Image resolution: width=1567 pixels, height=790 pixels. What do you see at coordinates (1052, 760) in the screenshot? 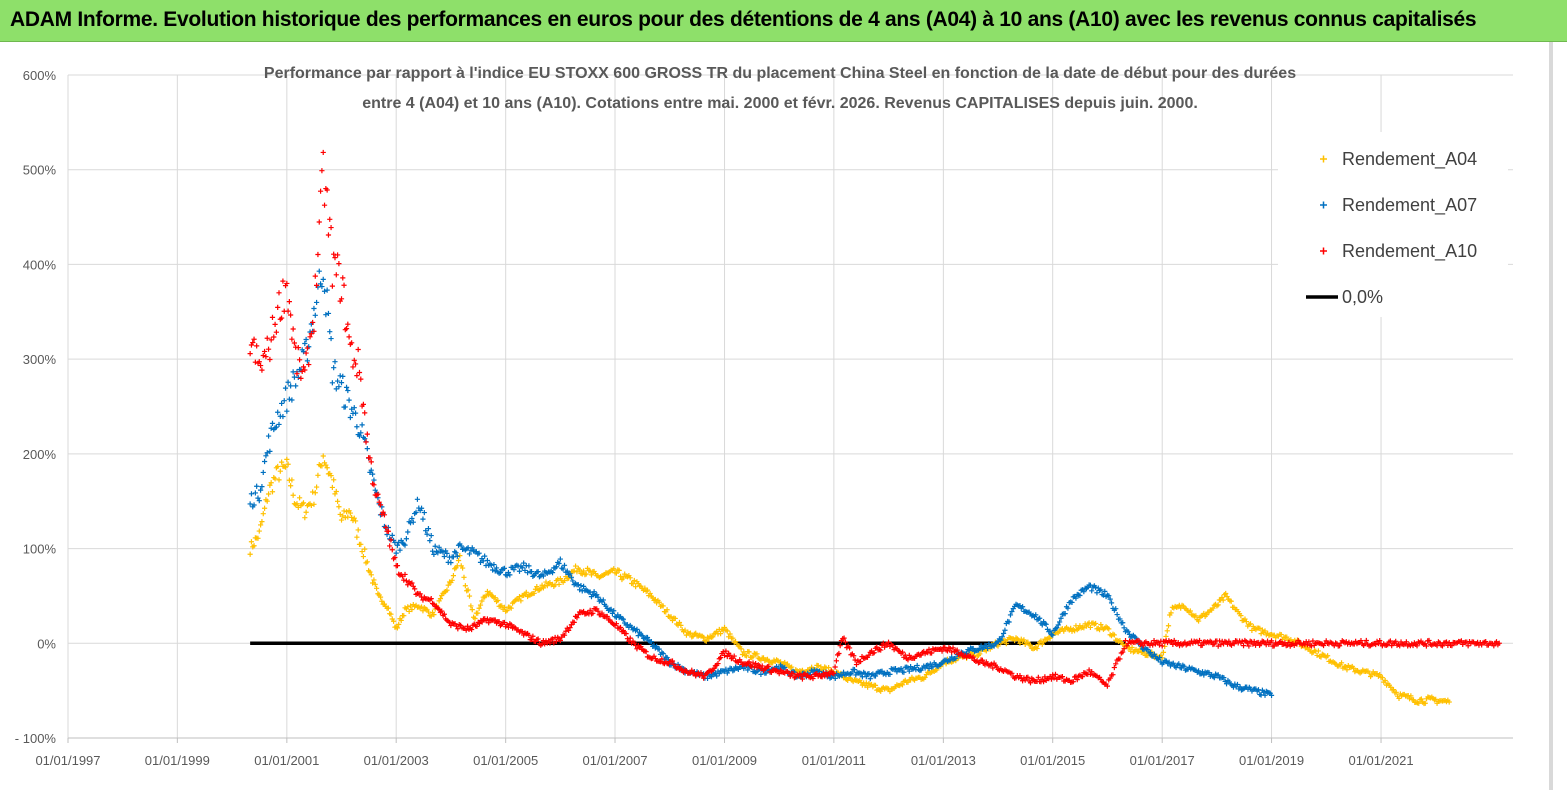
I see `x-tick-label: 01/01/2015` at bounding box center [1052, 760].